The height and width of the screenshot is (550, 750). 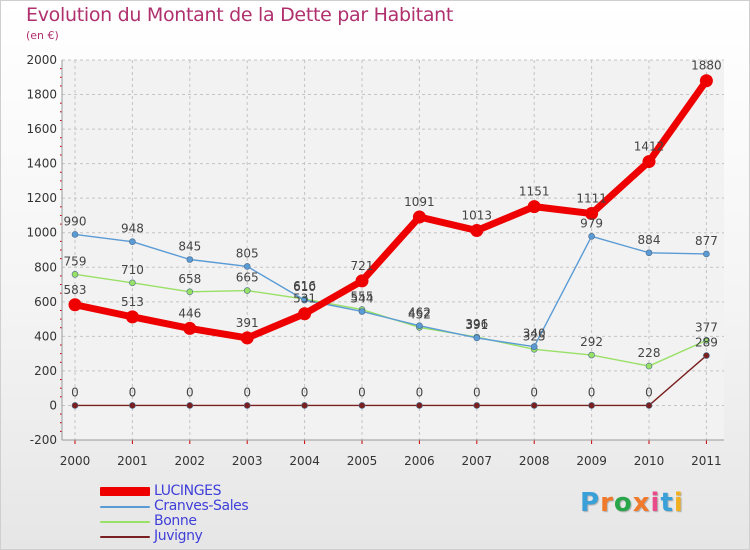 What do you see at coordinates (188, 491) in the screenshot?
I see `legend-label: LUCINGES` at bounding box center [188, 491].